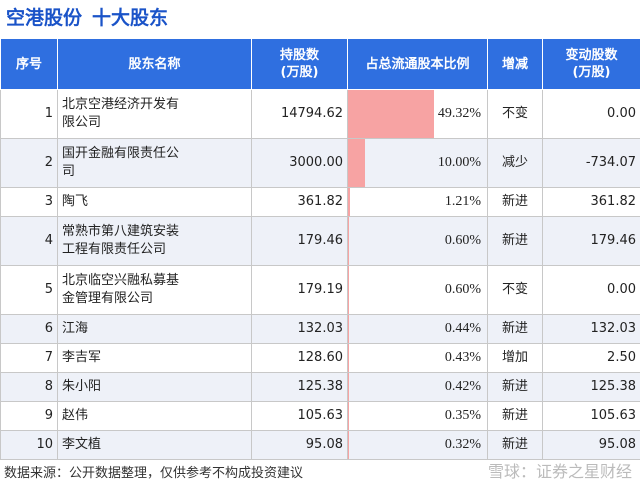 This screenshot has width=640, height=490. What do you see at coordinates (417, 329) in the screenshot?
I see `cell-ratio: 0.44%` at bounding box center [417, 329].